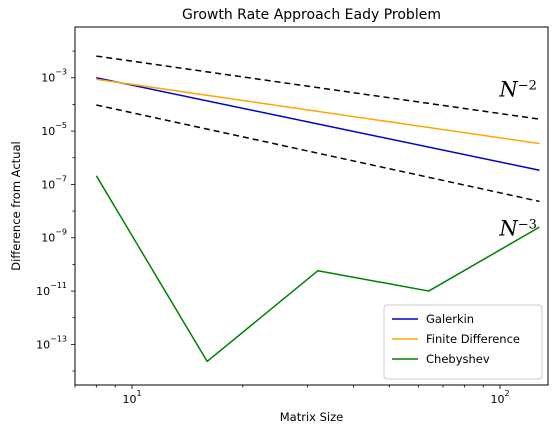  What do you see at coordinates (54, 129) in the screenshot?
I see `y-tick-label: 10⁻⁵` at bounding box center [54, 129].